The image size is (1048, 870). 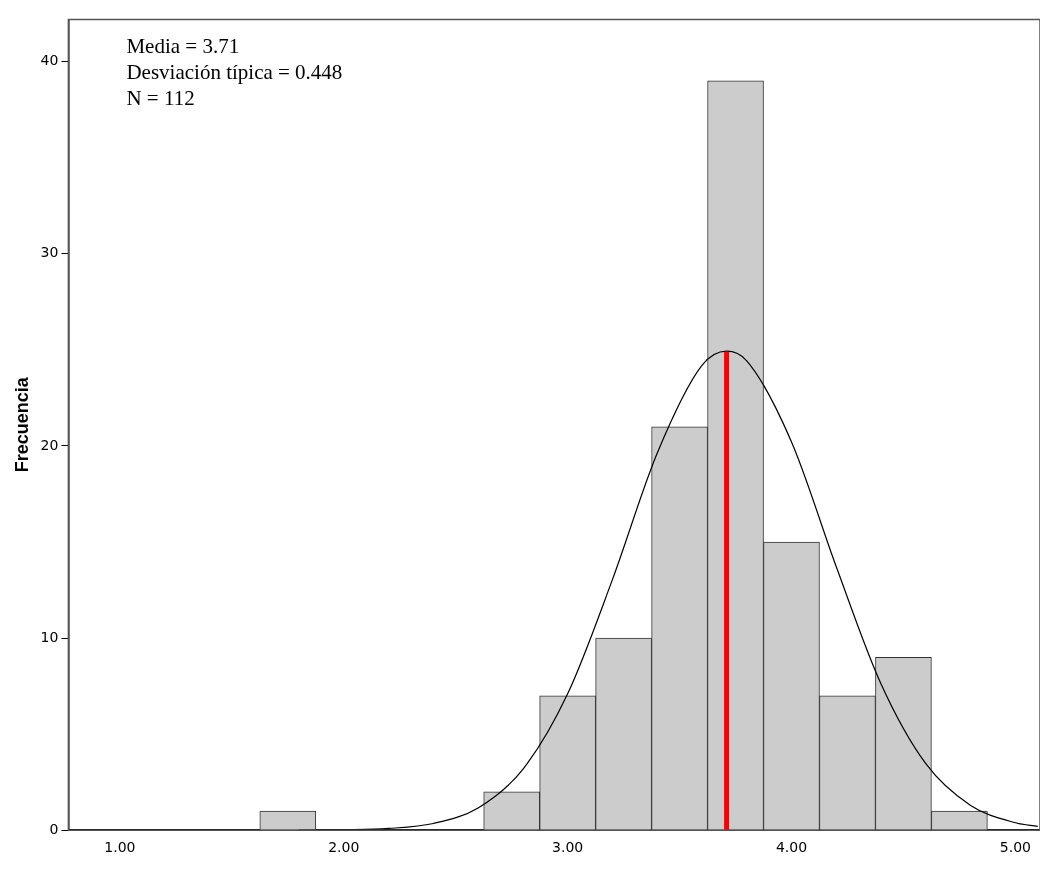 What do you see at coordinates (120, 847) in the screenshot?
I see `x-tick-label: 1.00` at bounding box center [120, 847].